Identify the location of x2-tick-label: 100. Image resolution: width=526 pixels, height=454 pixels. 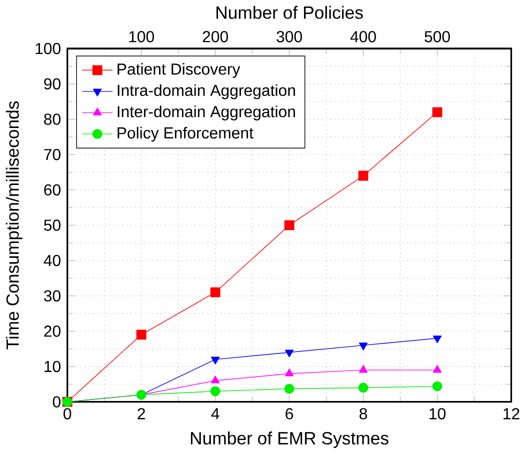
(141, 36).